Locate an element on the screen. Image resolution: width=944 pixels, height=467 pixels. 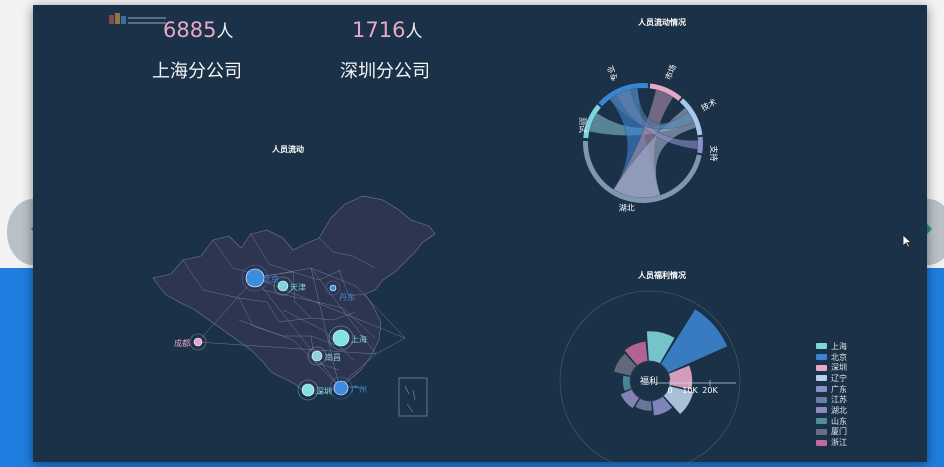
welfare-legend: 上海 北京 深圳 辽宁 广东 江苏 湖北 山东 厦门 浙江 is located at coordinates (831, 394).